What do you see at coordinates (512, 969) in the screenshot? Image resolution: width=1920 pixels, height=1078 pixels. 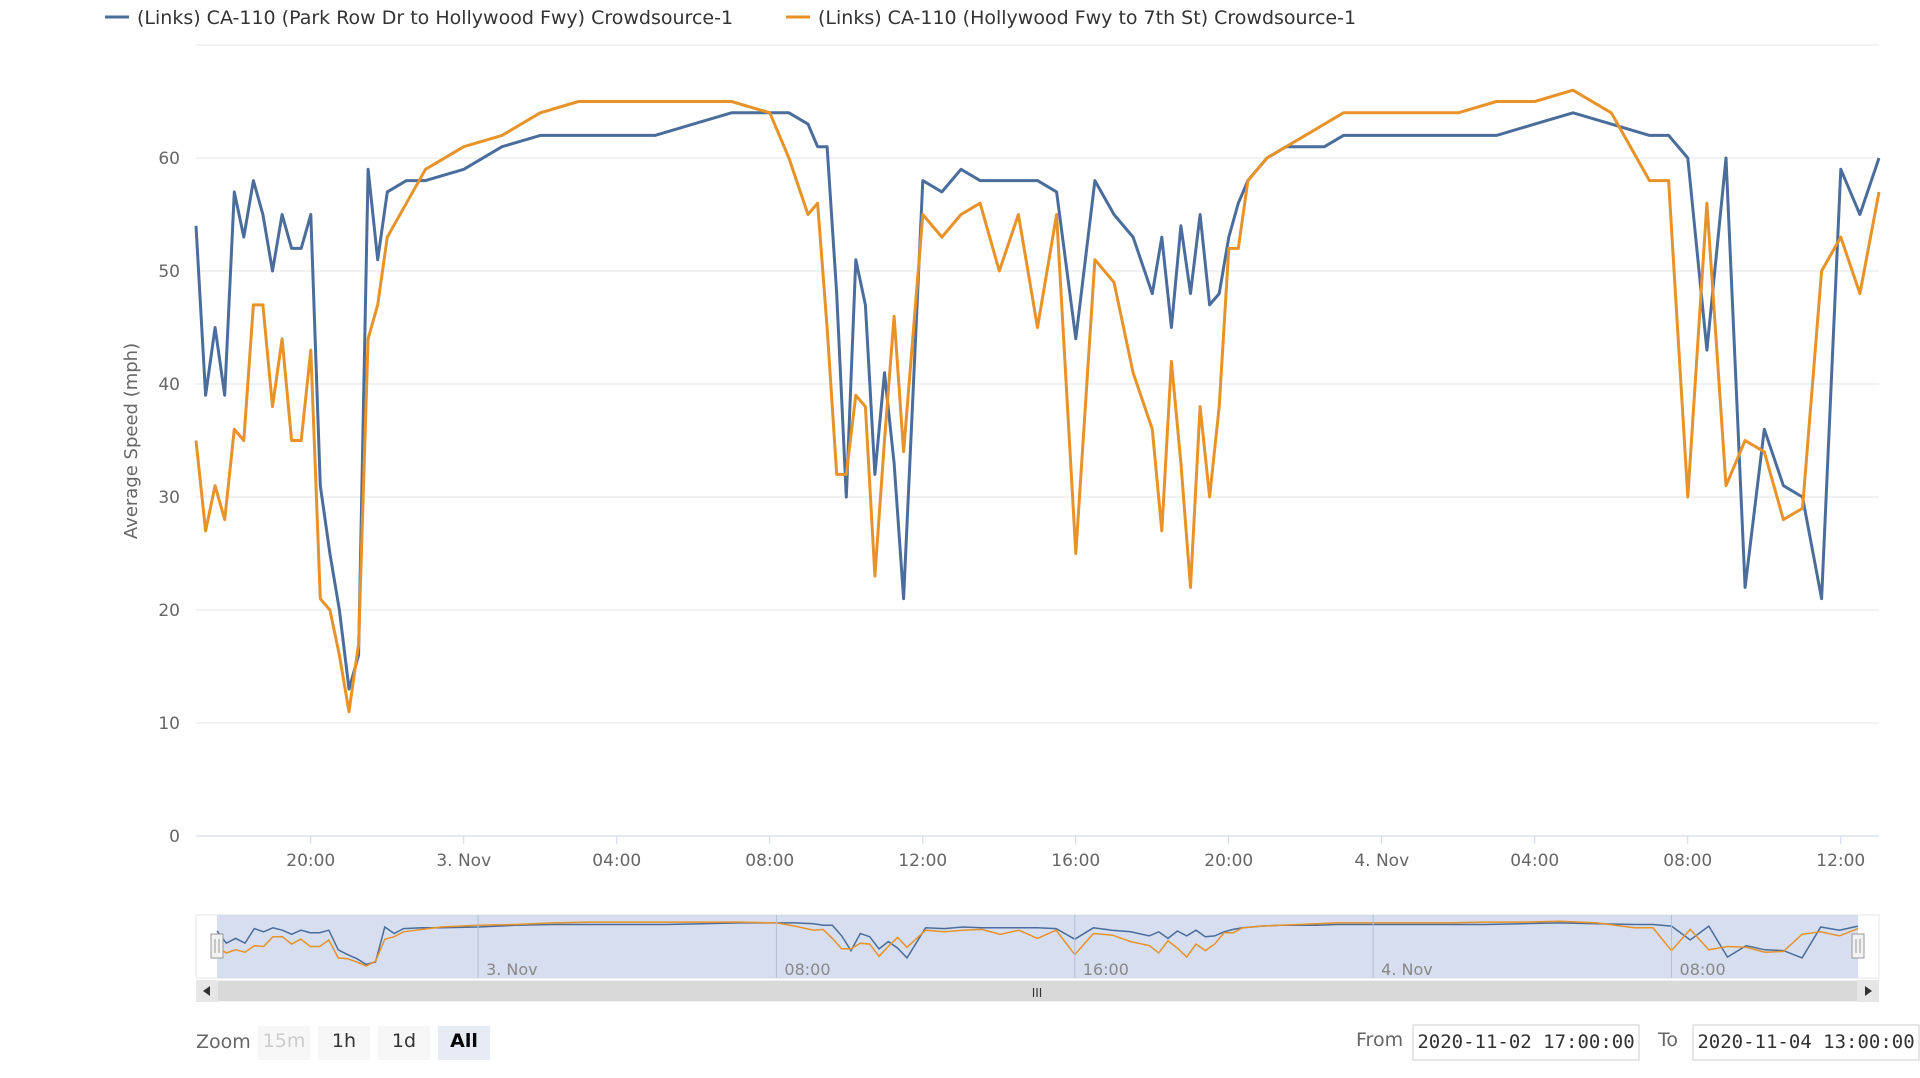 I see `navigator-label: 3. Nov` at bounding box center [512, 969].